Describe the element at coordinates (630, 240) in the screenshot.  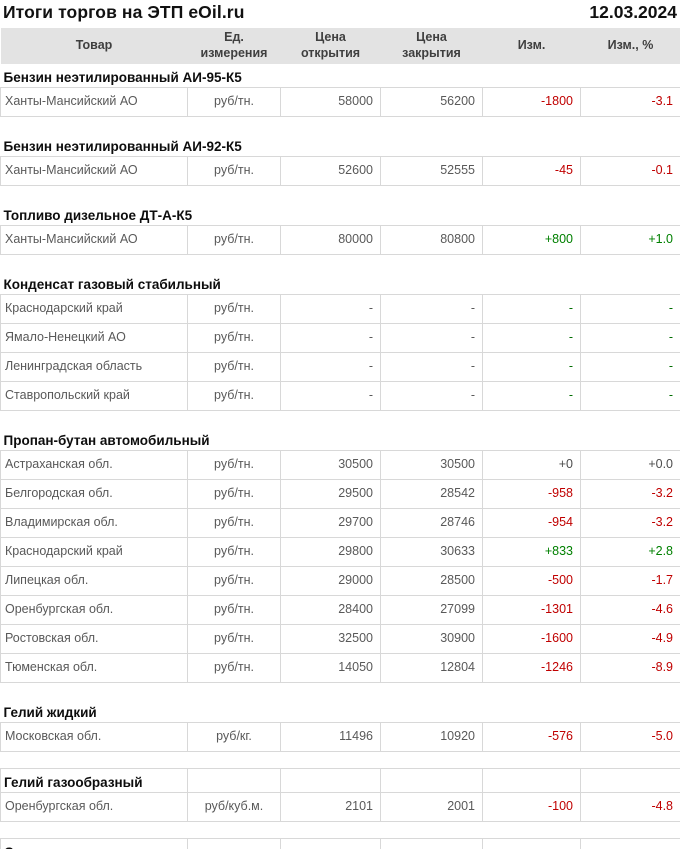
I see `change-pct-cell: +1.0` at that location.